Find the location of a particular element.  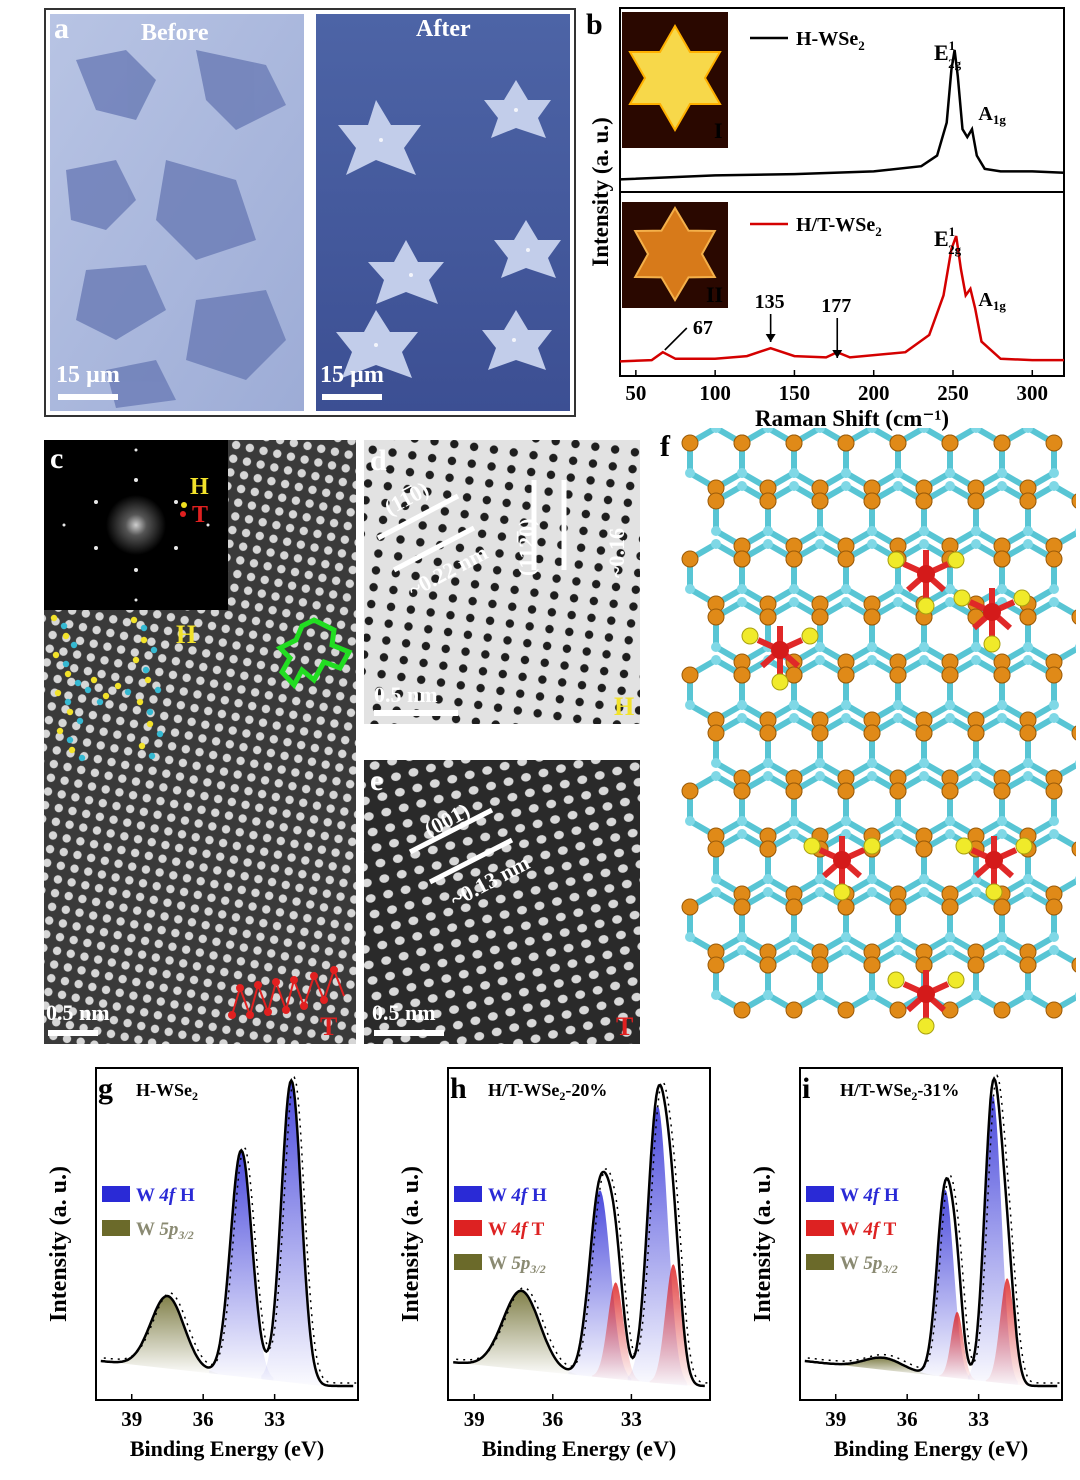

green-outline is located at coordinates (314, 653).